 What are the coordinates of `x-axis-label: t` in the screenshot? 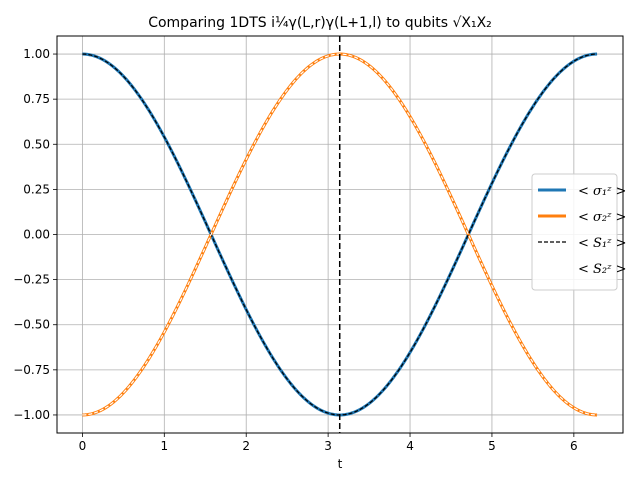 It's located at (340, 464).